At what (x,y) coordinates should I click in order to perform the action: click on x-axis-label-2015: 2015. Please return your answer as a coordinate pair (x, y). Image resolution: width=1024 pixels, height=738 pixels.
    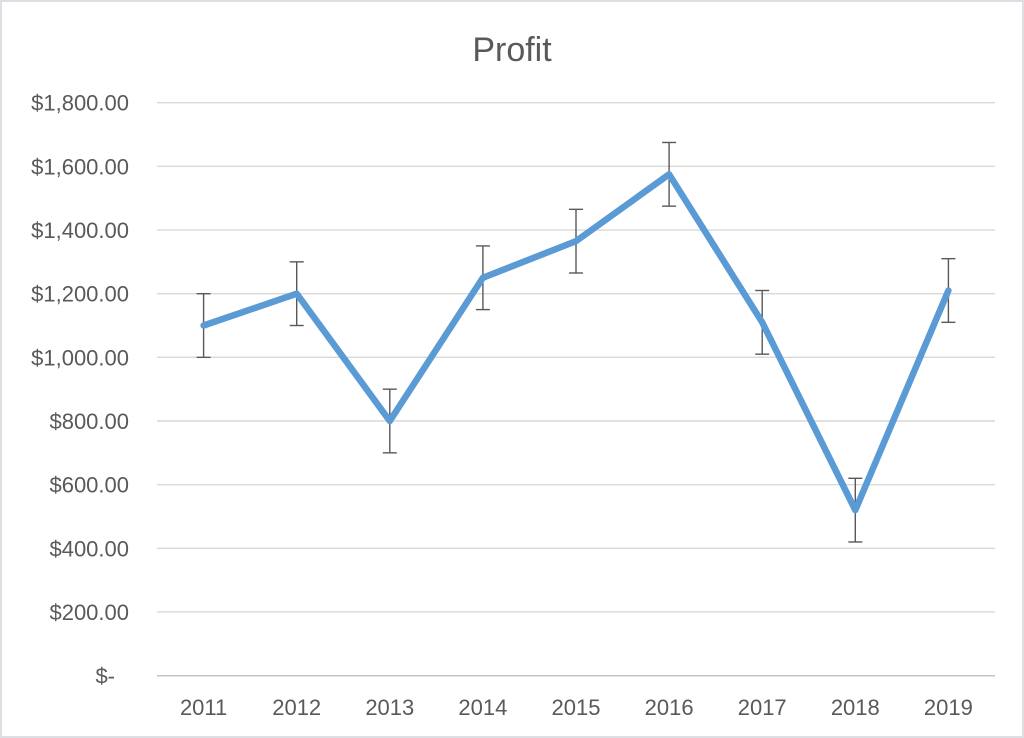
    Looking at the image, I should click on (576, 707).